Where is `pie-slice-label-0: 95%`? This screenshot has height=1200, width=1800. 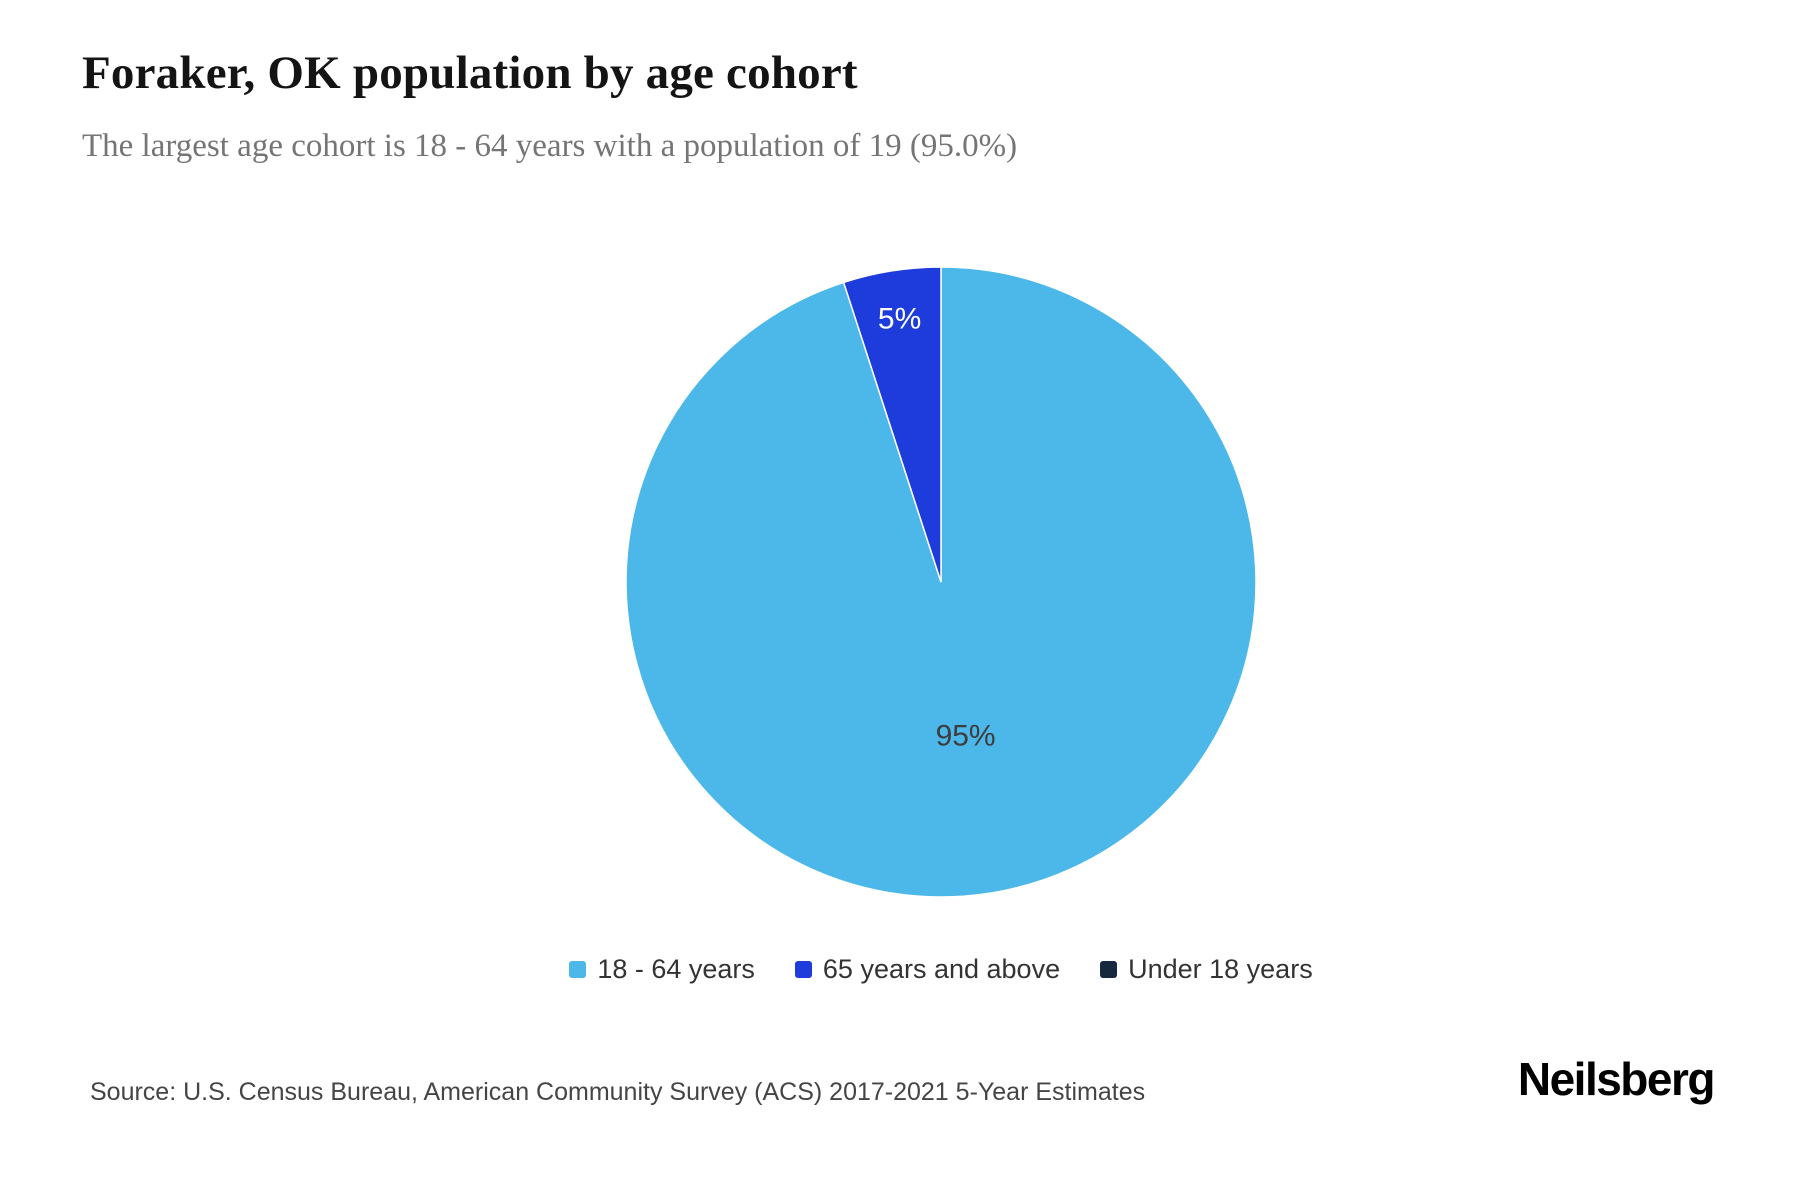
pie-slice-label-0: 95% is located at coordinates (966, 736).